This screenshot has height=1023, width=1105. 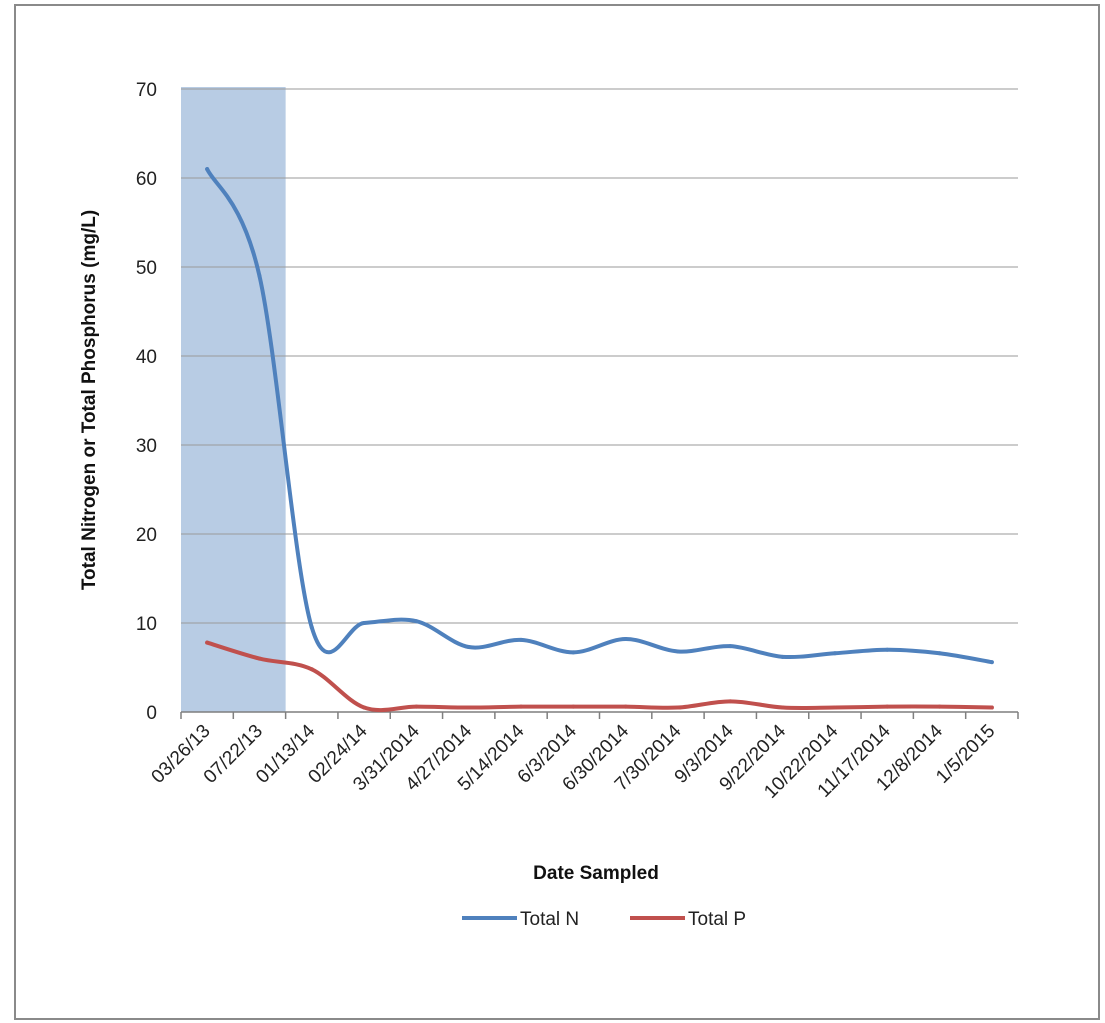 What do you see at coordinates (604, 919) in the screenshot?
I see `legend: Total N Total P` at bounding box center [604, 919].